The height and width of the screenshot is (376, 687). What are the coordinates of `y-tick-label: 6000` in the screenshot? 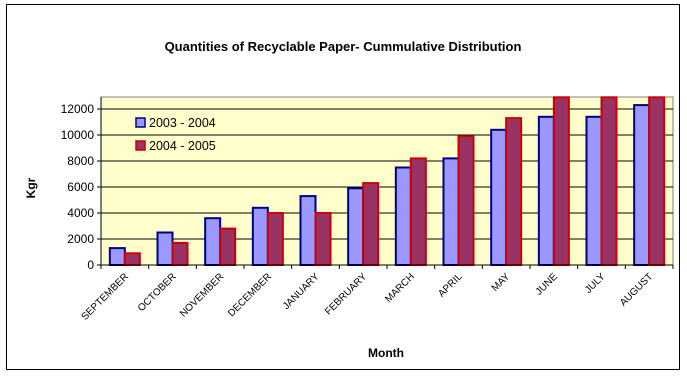 It's located at (80, 187).